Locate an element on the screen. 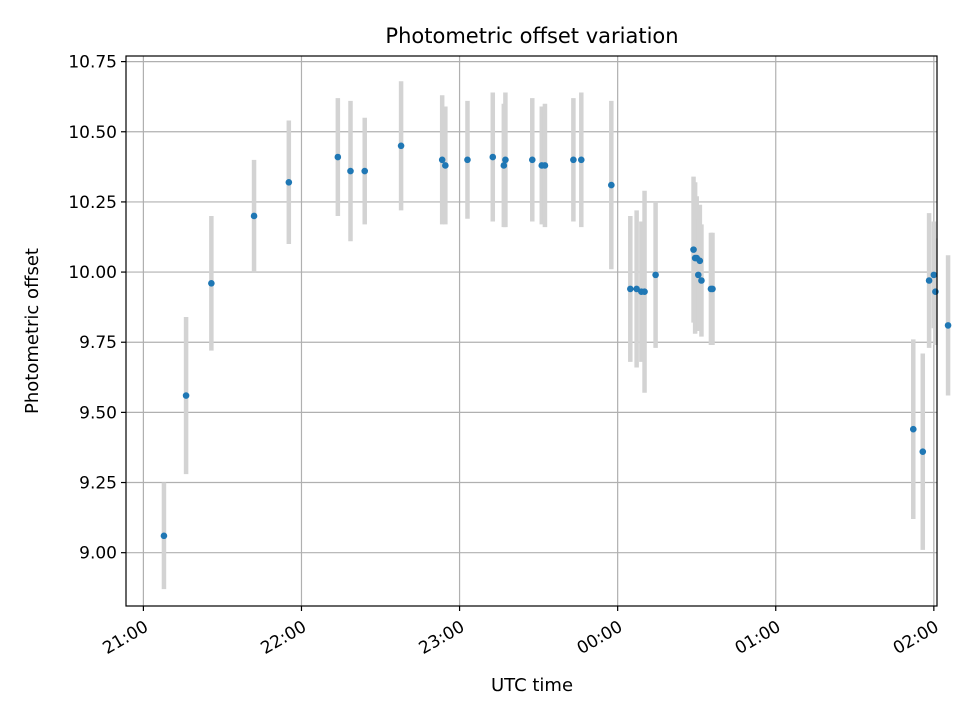  y-tick-label: 9.00 is located at coordinates (98, 554).